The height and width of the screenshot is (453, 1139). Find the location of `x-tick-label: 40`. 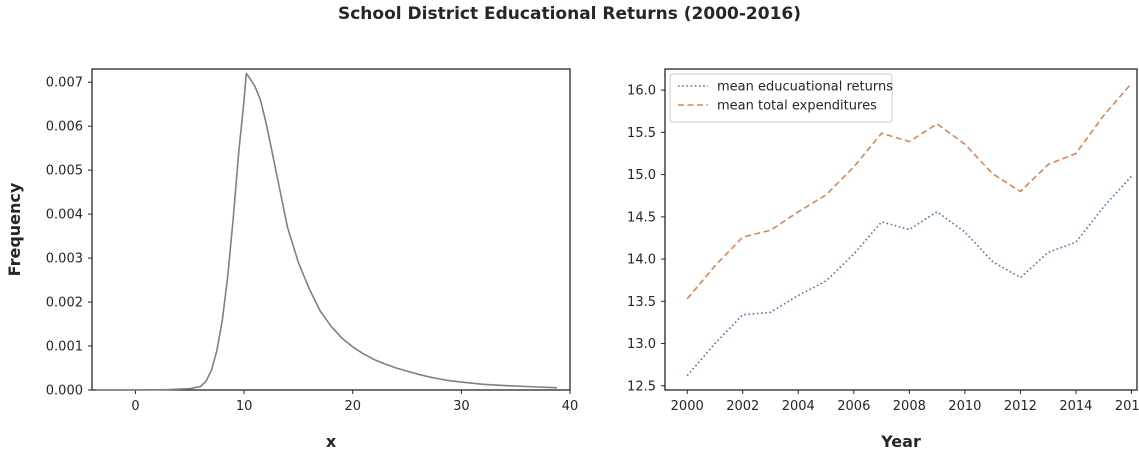

x-tick-label: 40 is located at coordinates (570, 406).